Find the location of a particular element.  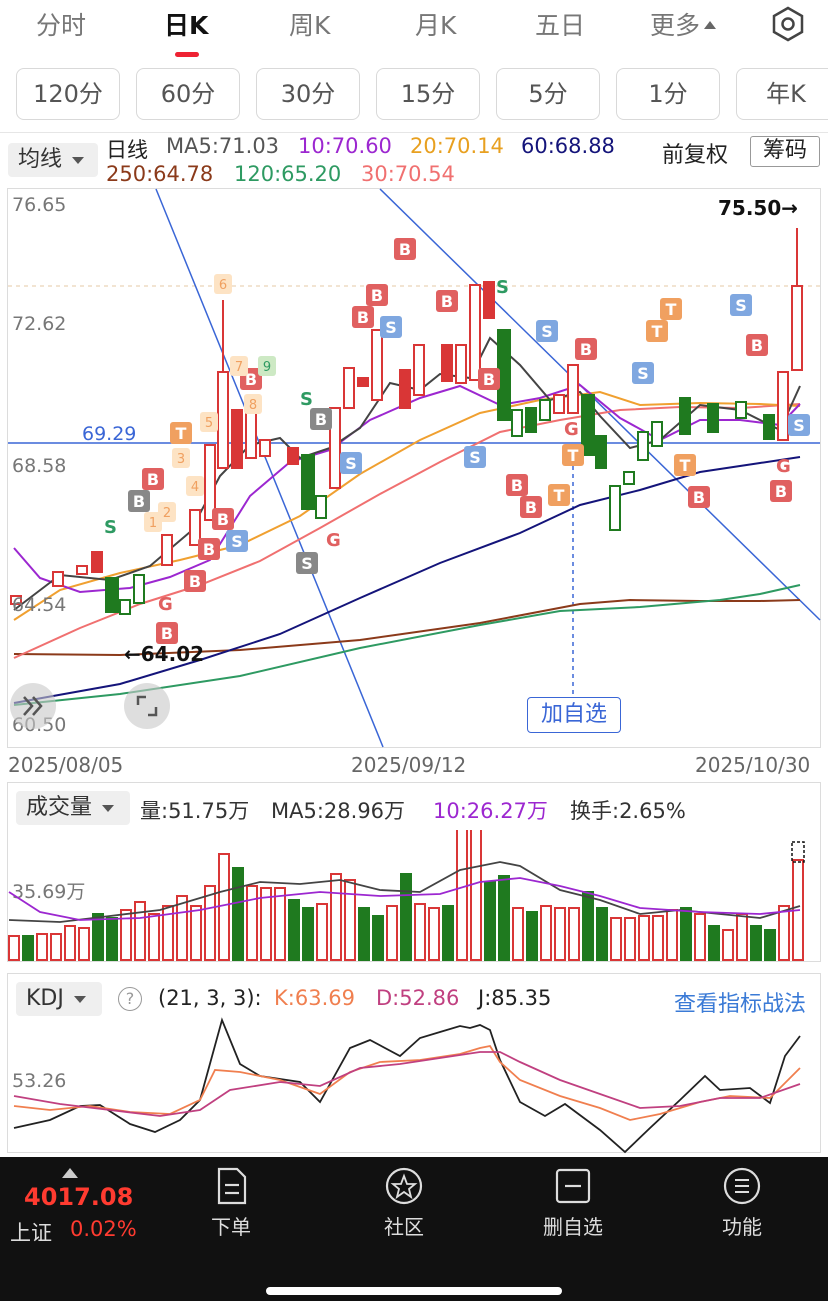

chip-5min: 5分 is located at coordinates (548, 94).